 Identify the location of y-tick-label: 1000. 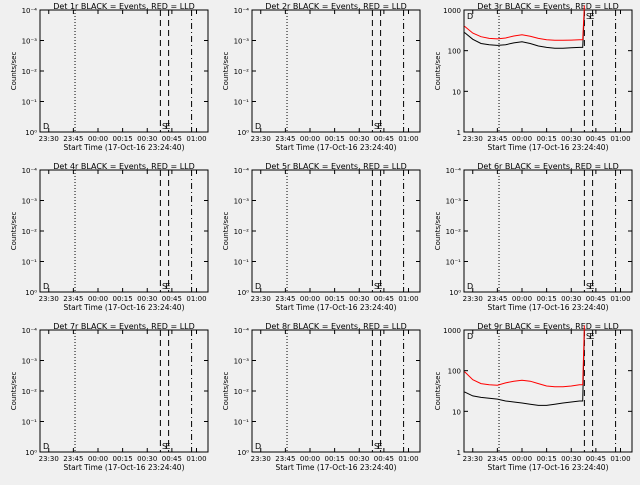
(452, 11).